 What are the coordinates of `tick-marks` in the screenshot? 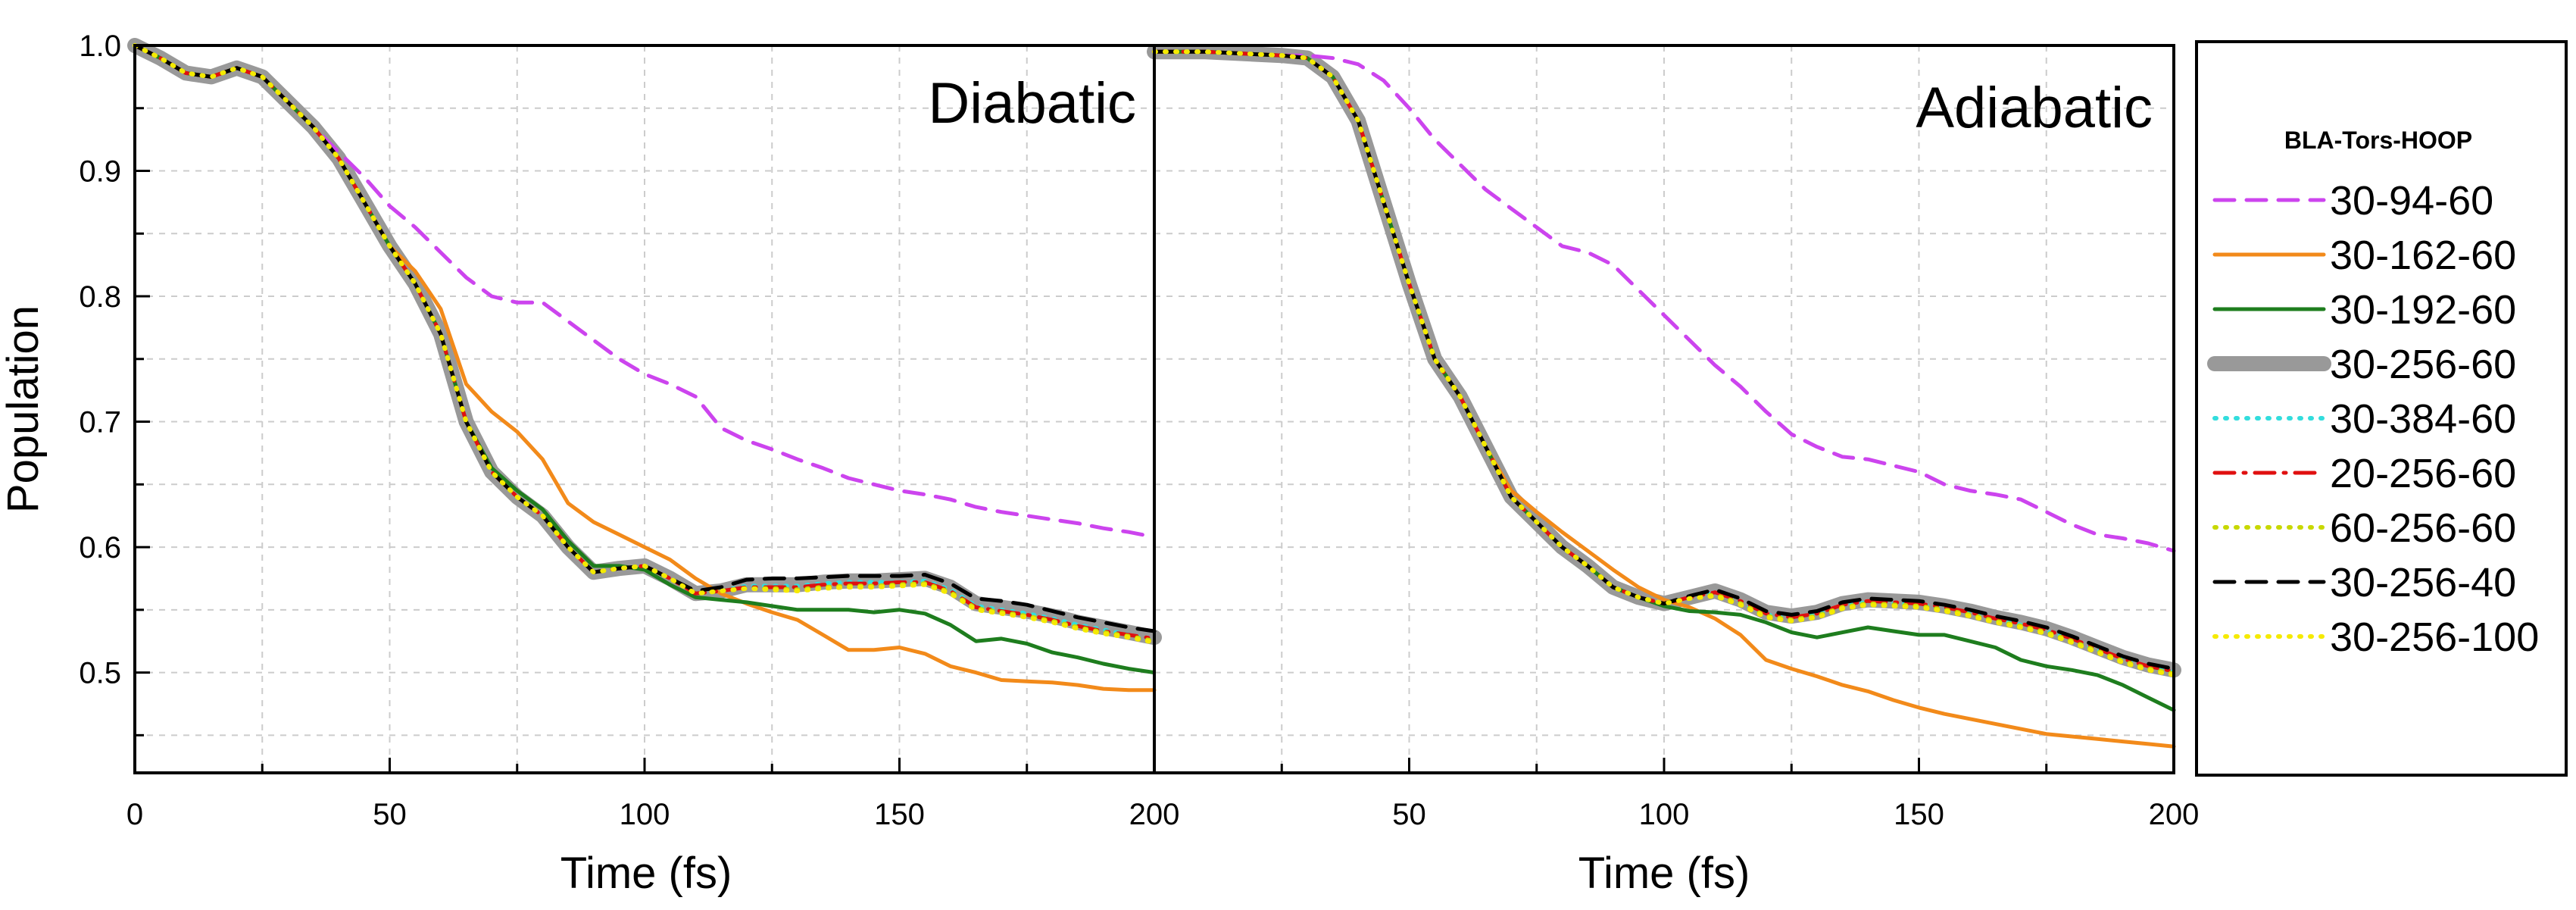 It's located at (1664, 765).